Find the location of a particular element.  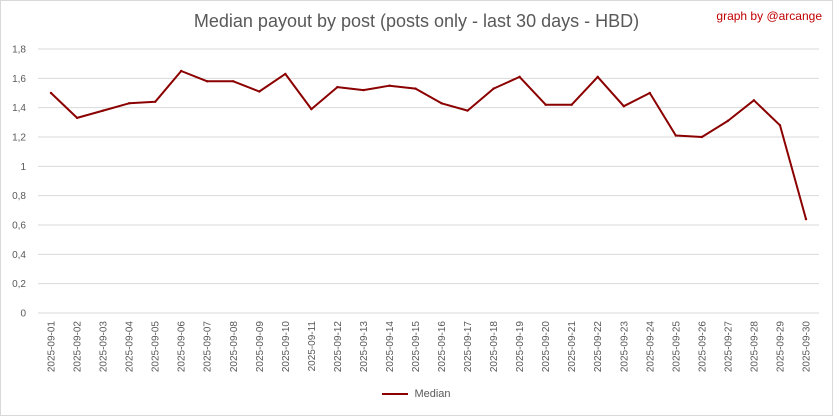

x-tick-label: 2025-09-09 is located at coordinates (260, 347).